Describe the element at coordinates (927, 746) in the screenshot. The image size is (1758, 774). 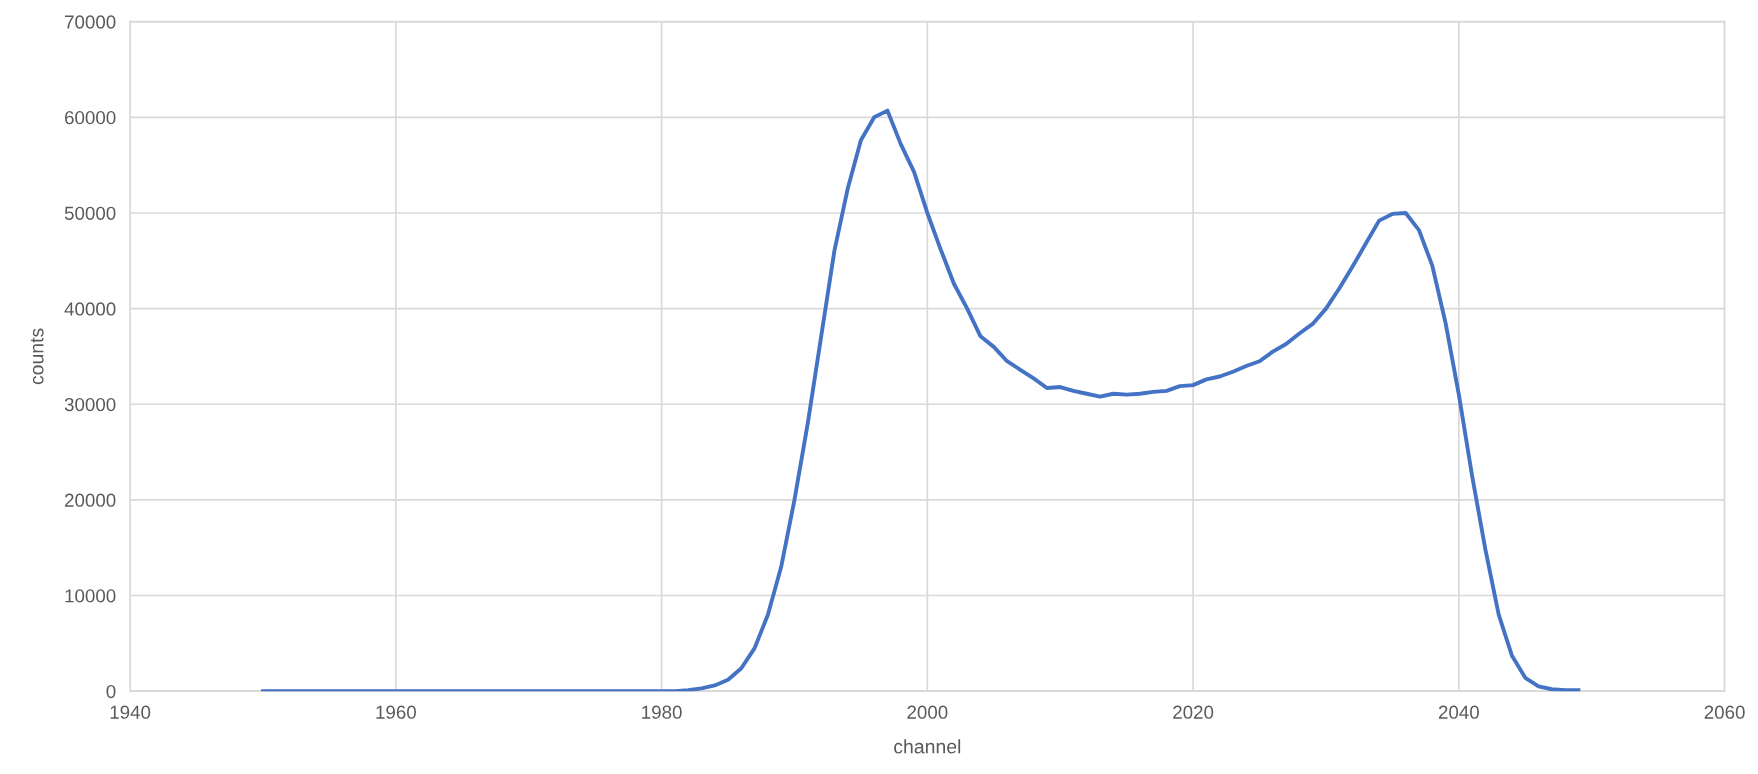
I see `x-axis-title: channel` at that location.